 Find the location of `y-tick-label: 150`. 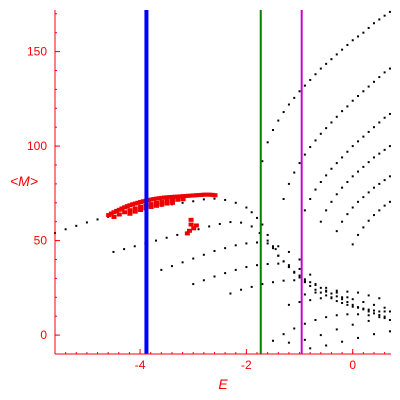

y-tick-label: 150 is located at coordinates (37, 52).